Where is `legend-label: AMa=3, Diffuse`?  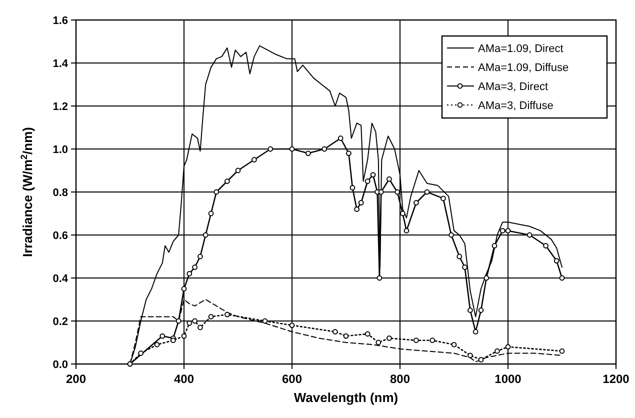 legend-label: AMa=3, Diffuse is located at coordinates (516, 106).